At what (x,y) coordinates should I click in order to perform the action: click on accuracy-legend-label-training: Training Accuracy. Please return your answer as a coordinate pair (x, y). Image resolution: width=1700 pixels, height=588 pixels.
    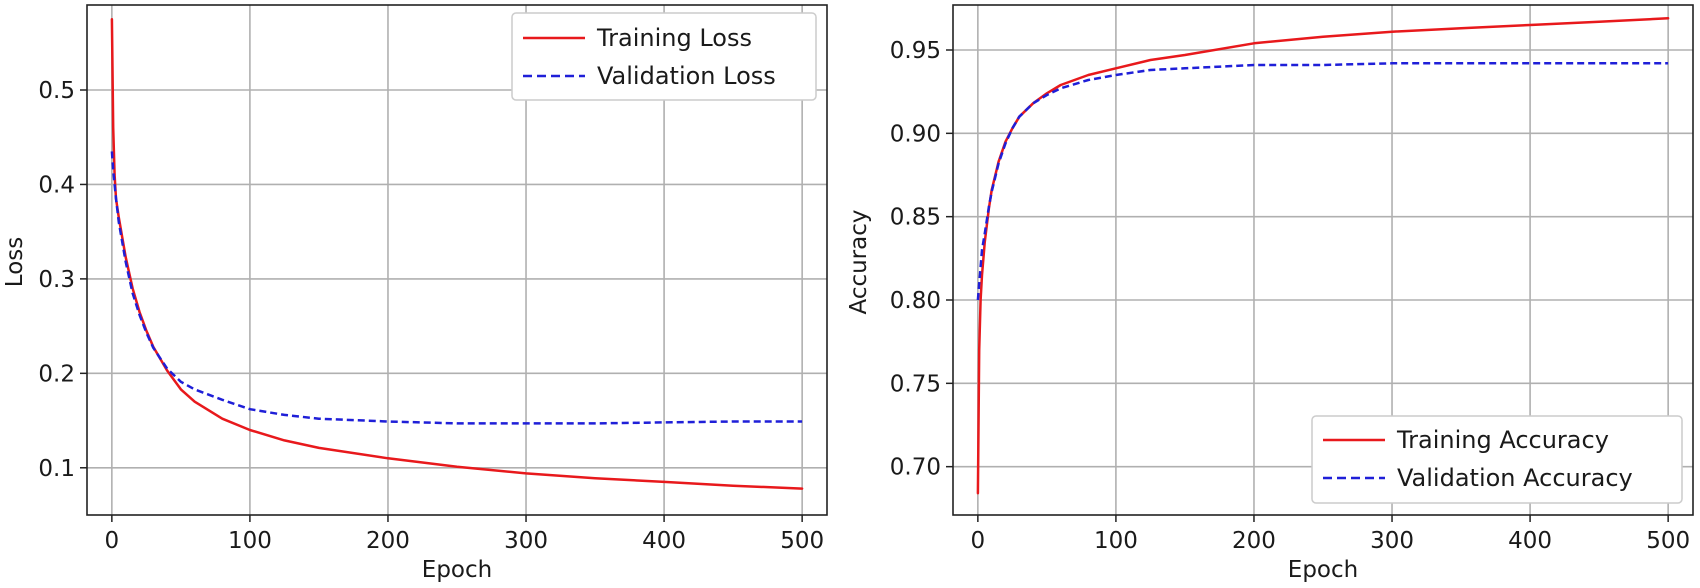
    Looking at the image, I should click on (1502, 440).